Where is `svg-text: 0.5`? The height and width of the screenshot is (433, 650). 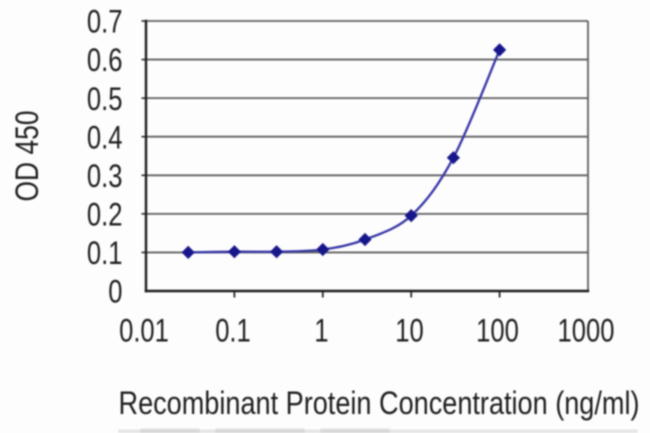 svg-text: 0.5 is located at coordinates (105, 99).